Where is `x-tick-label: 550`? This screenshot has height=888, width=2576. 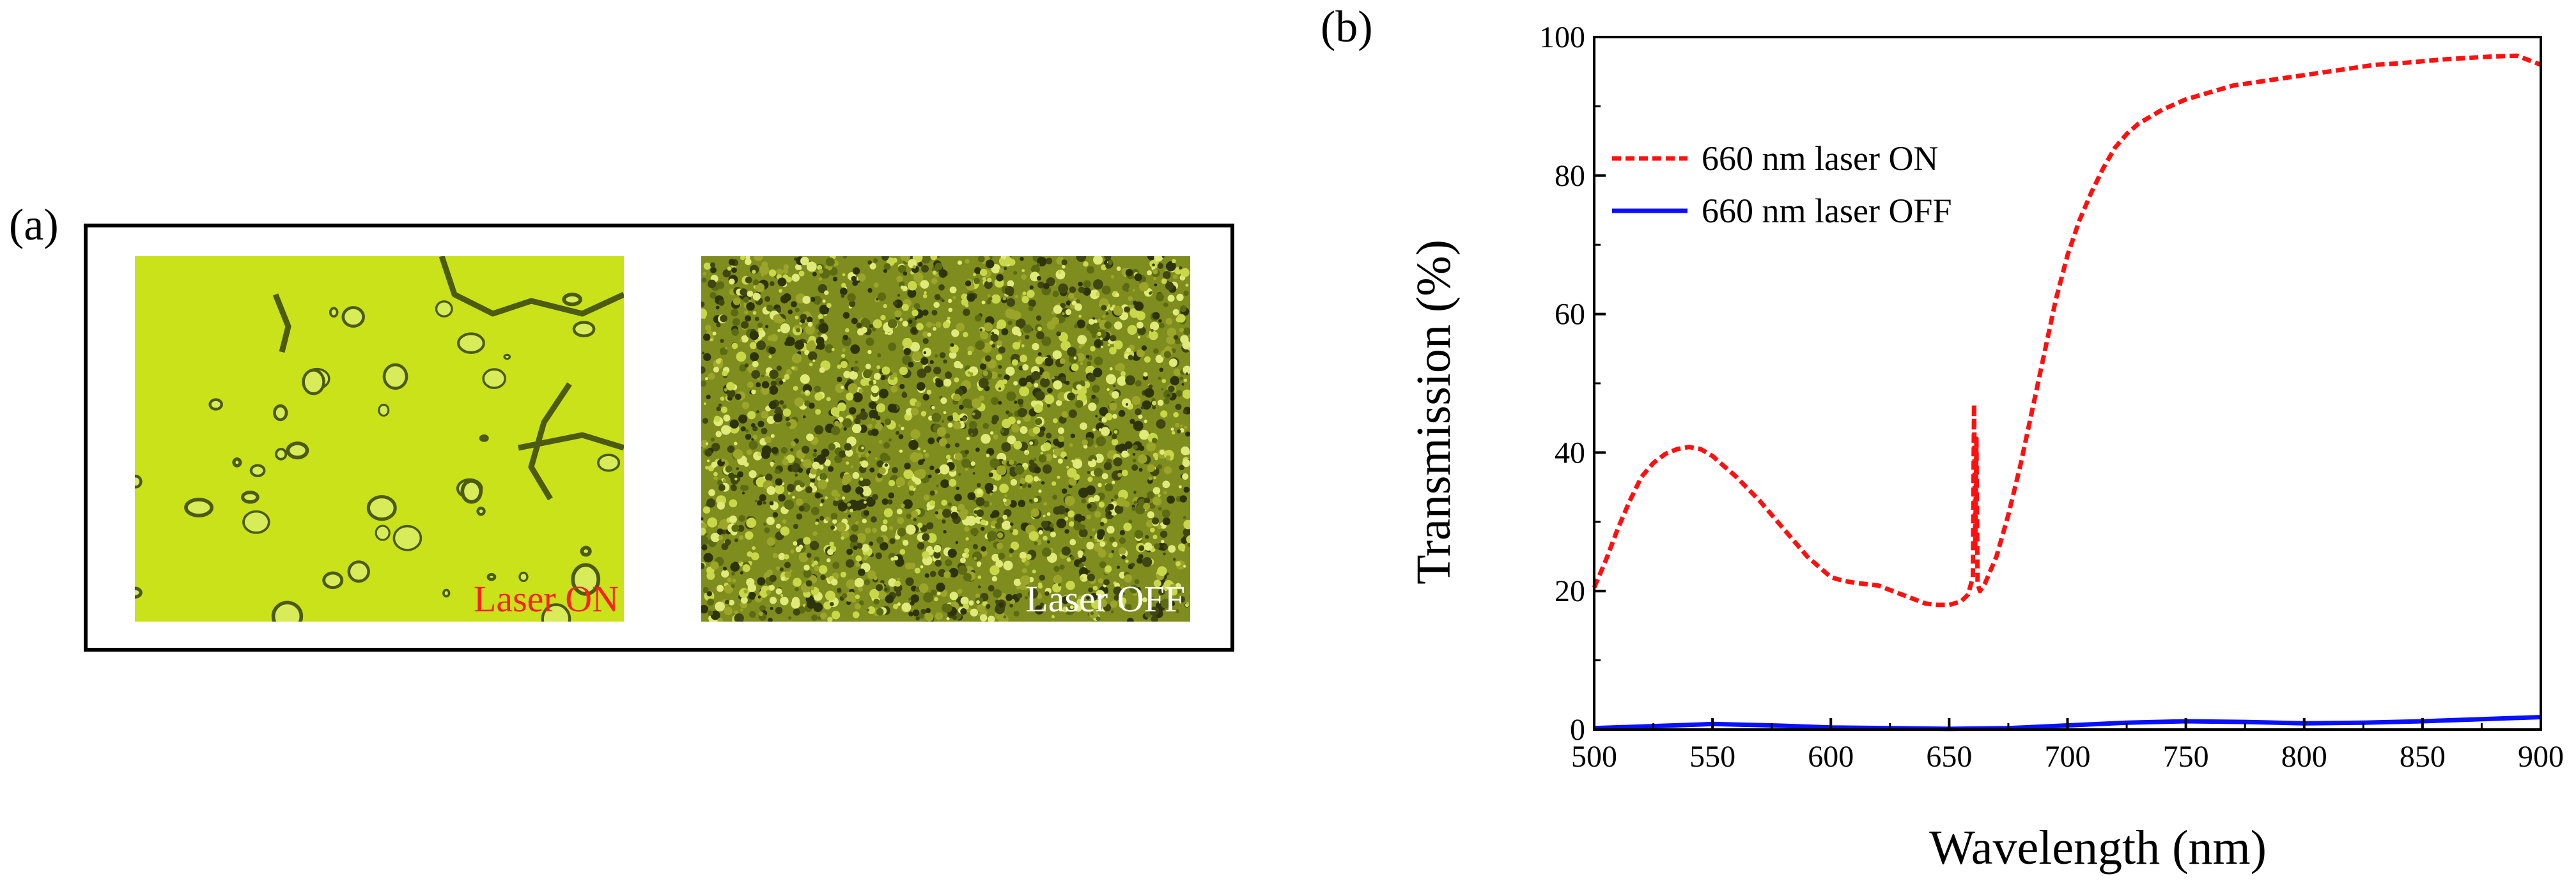
x-tick-label: 550 is located at coordinates (1712, 757).